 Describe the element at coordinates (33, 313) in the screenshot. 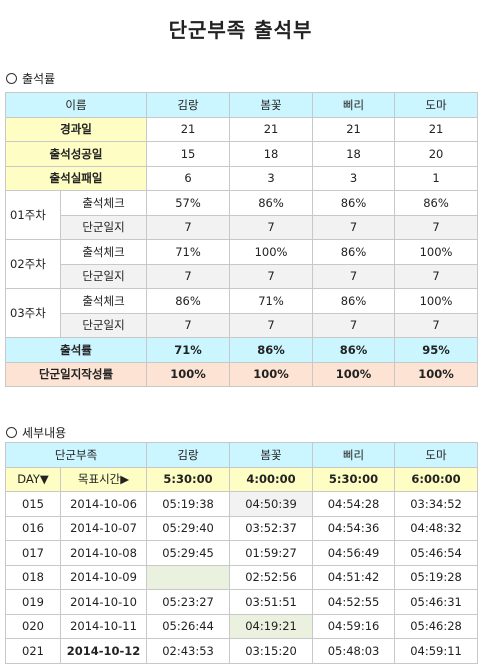

I see `week-label: 03주차` at that location.